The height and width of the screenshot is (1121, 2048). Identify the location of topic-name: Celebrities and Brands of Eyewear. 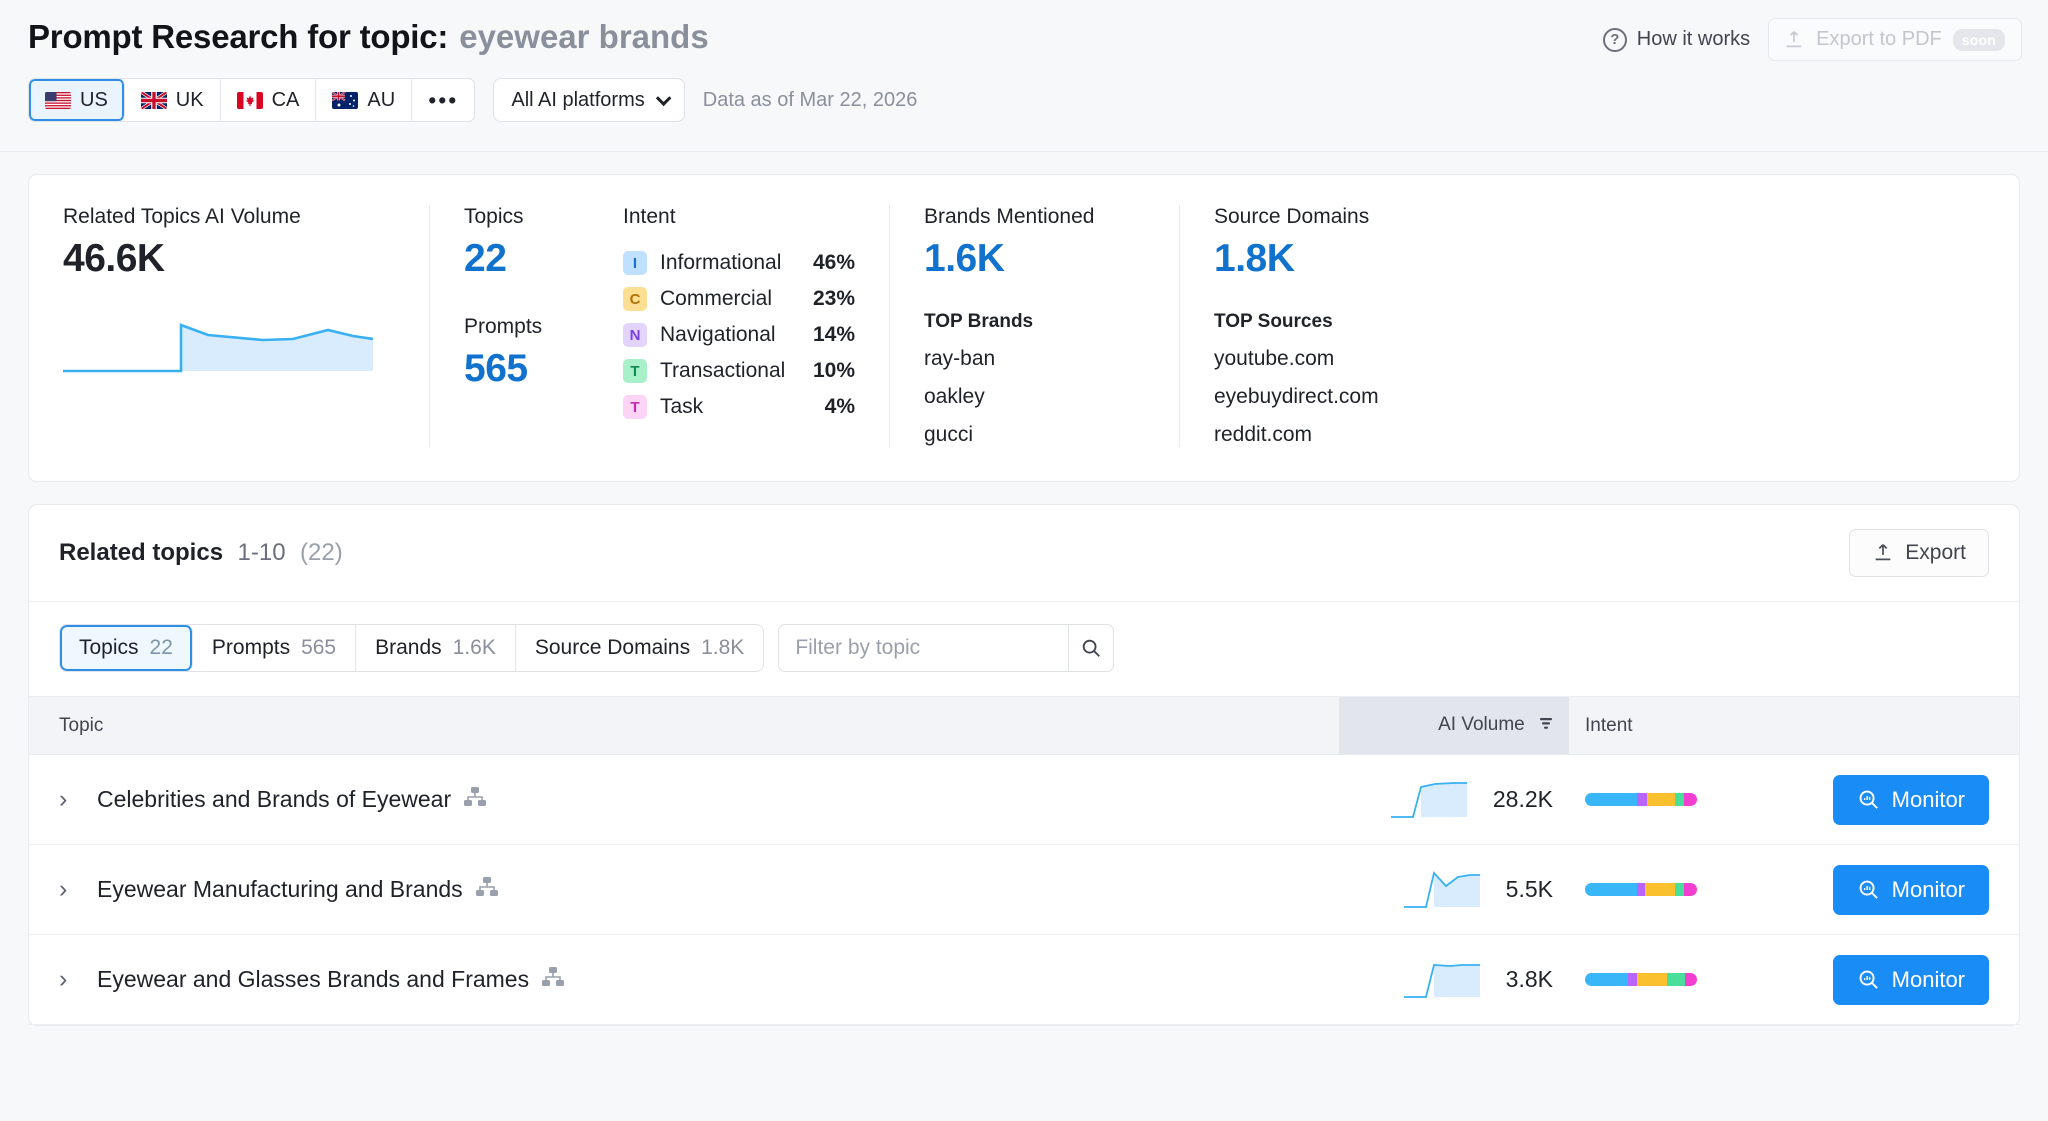
(274, 799).